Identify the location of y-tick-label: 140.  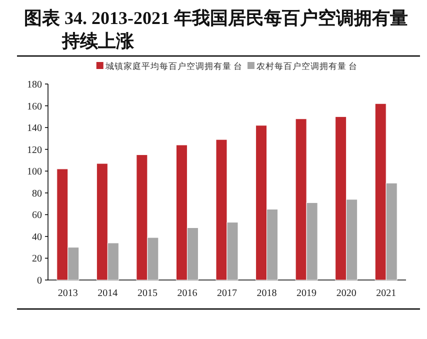
(34, 128).